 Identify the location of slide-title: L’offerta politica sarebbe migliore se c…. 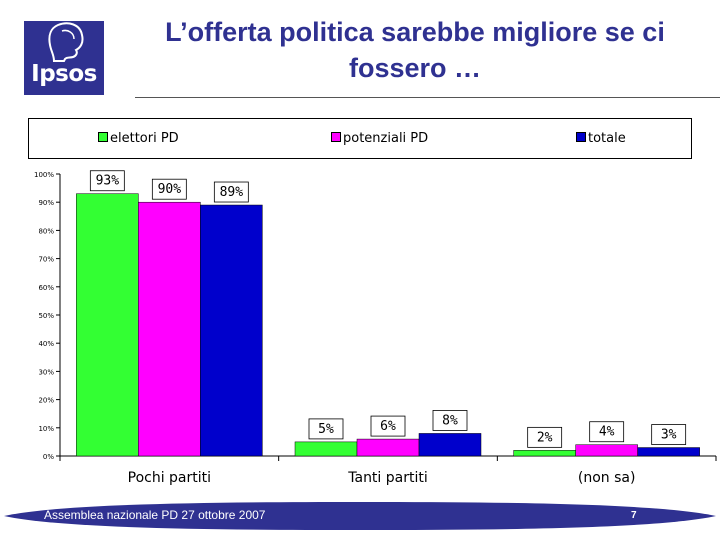
(415, 50).